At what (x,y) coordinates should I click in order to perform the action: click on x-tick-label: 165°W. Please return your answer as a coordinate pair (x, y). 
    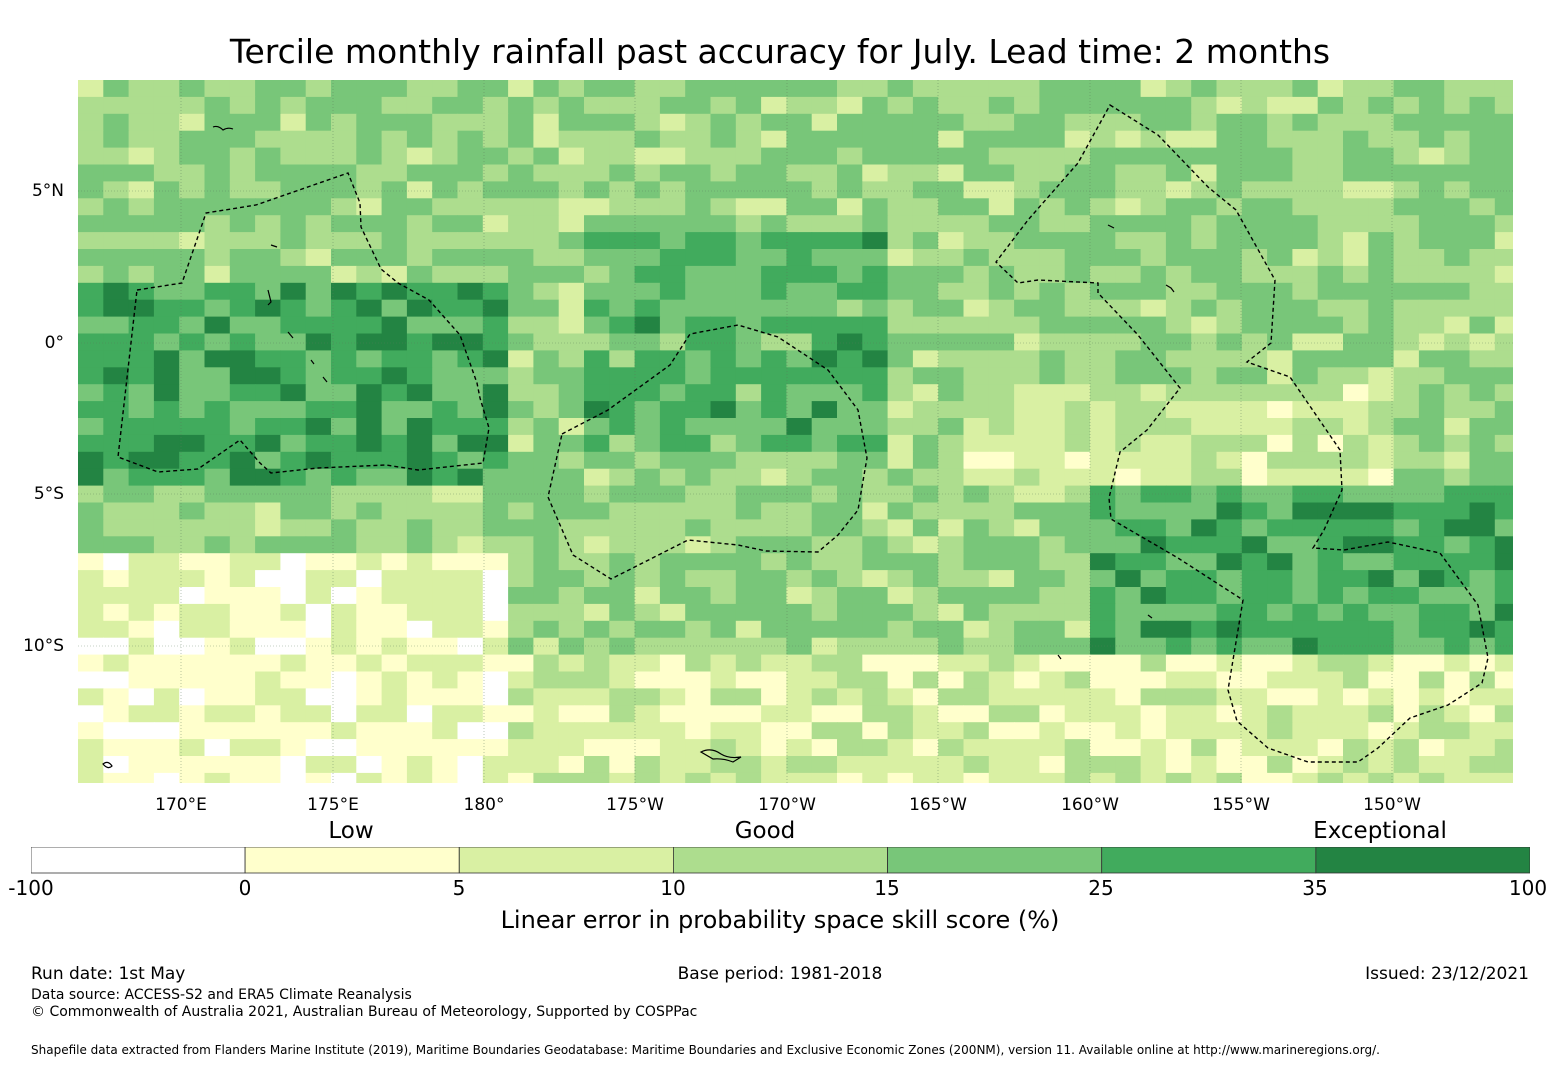
    Looking at the image, I should click on (938, 805).